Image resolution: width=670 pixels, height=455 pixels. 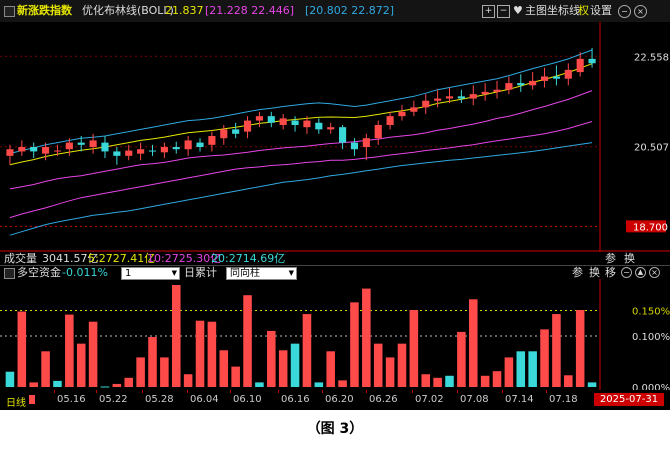 I want to click on indicator-name: 优化布林线(BOLL), so click(x=128, y=10).